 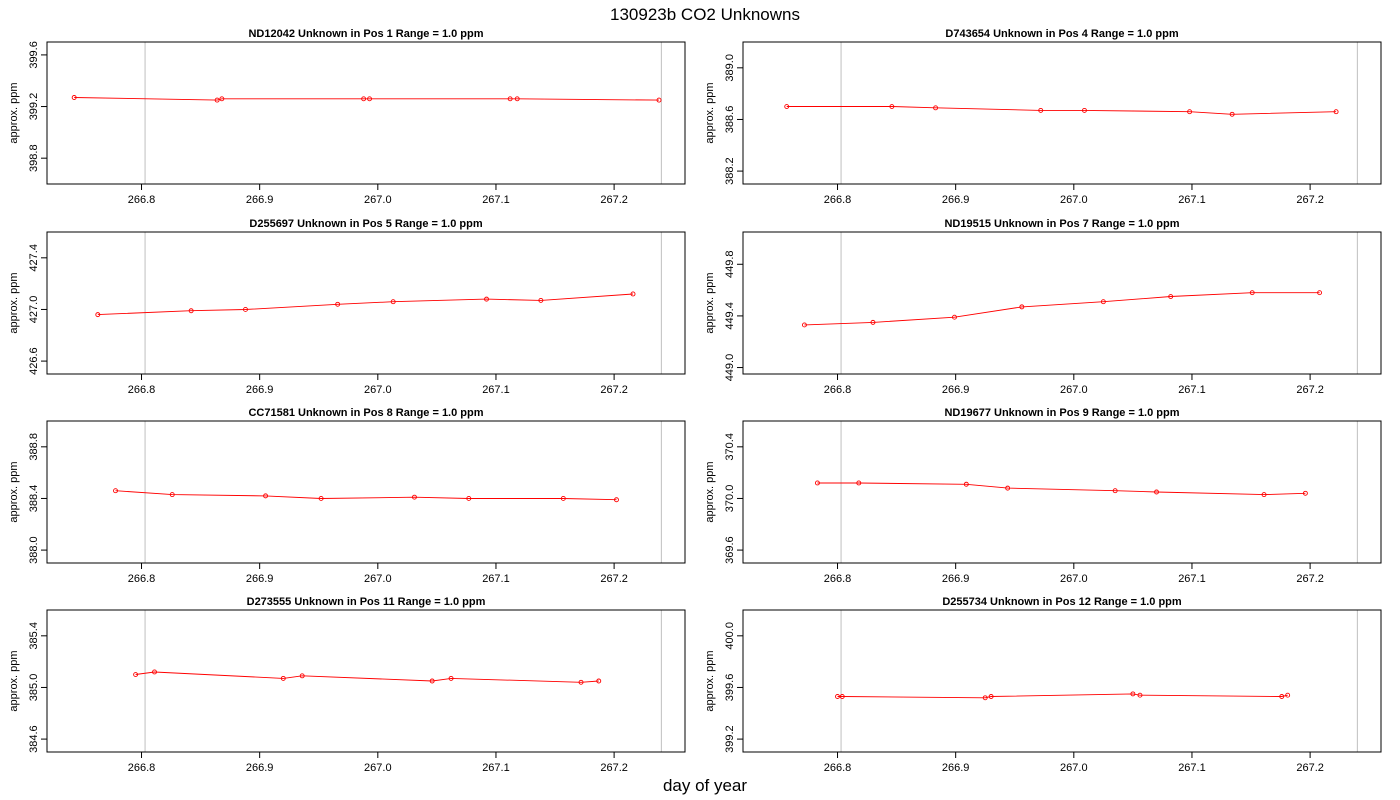 What do you see at coordinates (730, 368) in the screenshot?
I see `y-tick-label: 449.0` at bounding box center [730, 368].